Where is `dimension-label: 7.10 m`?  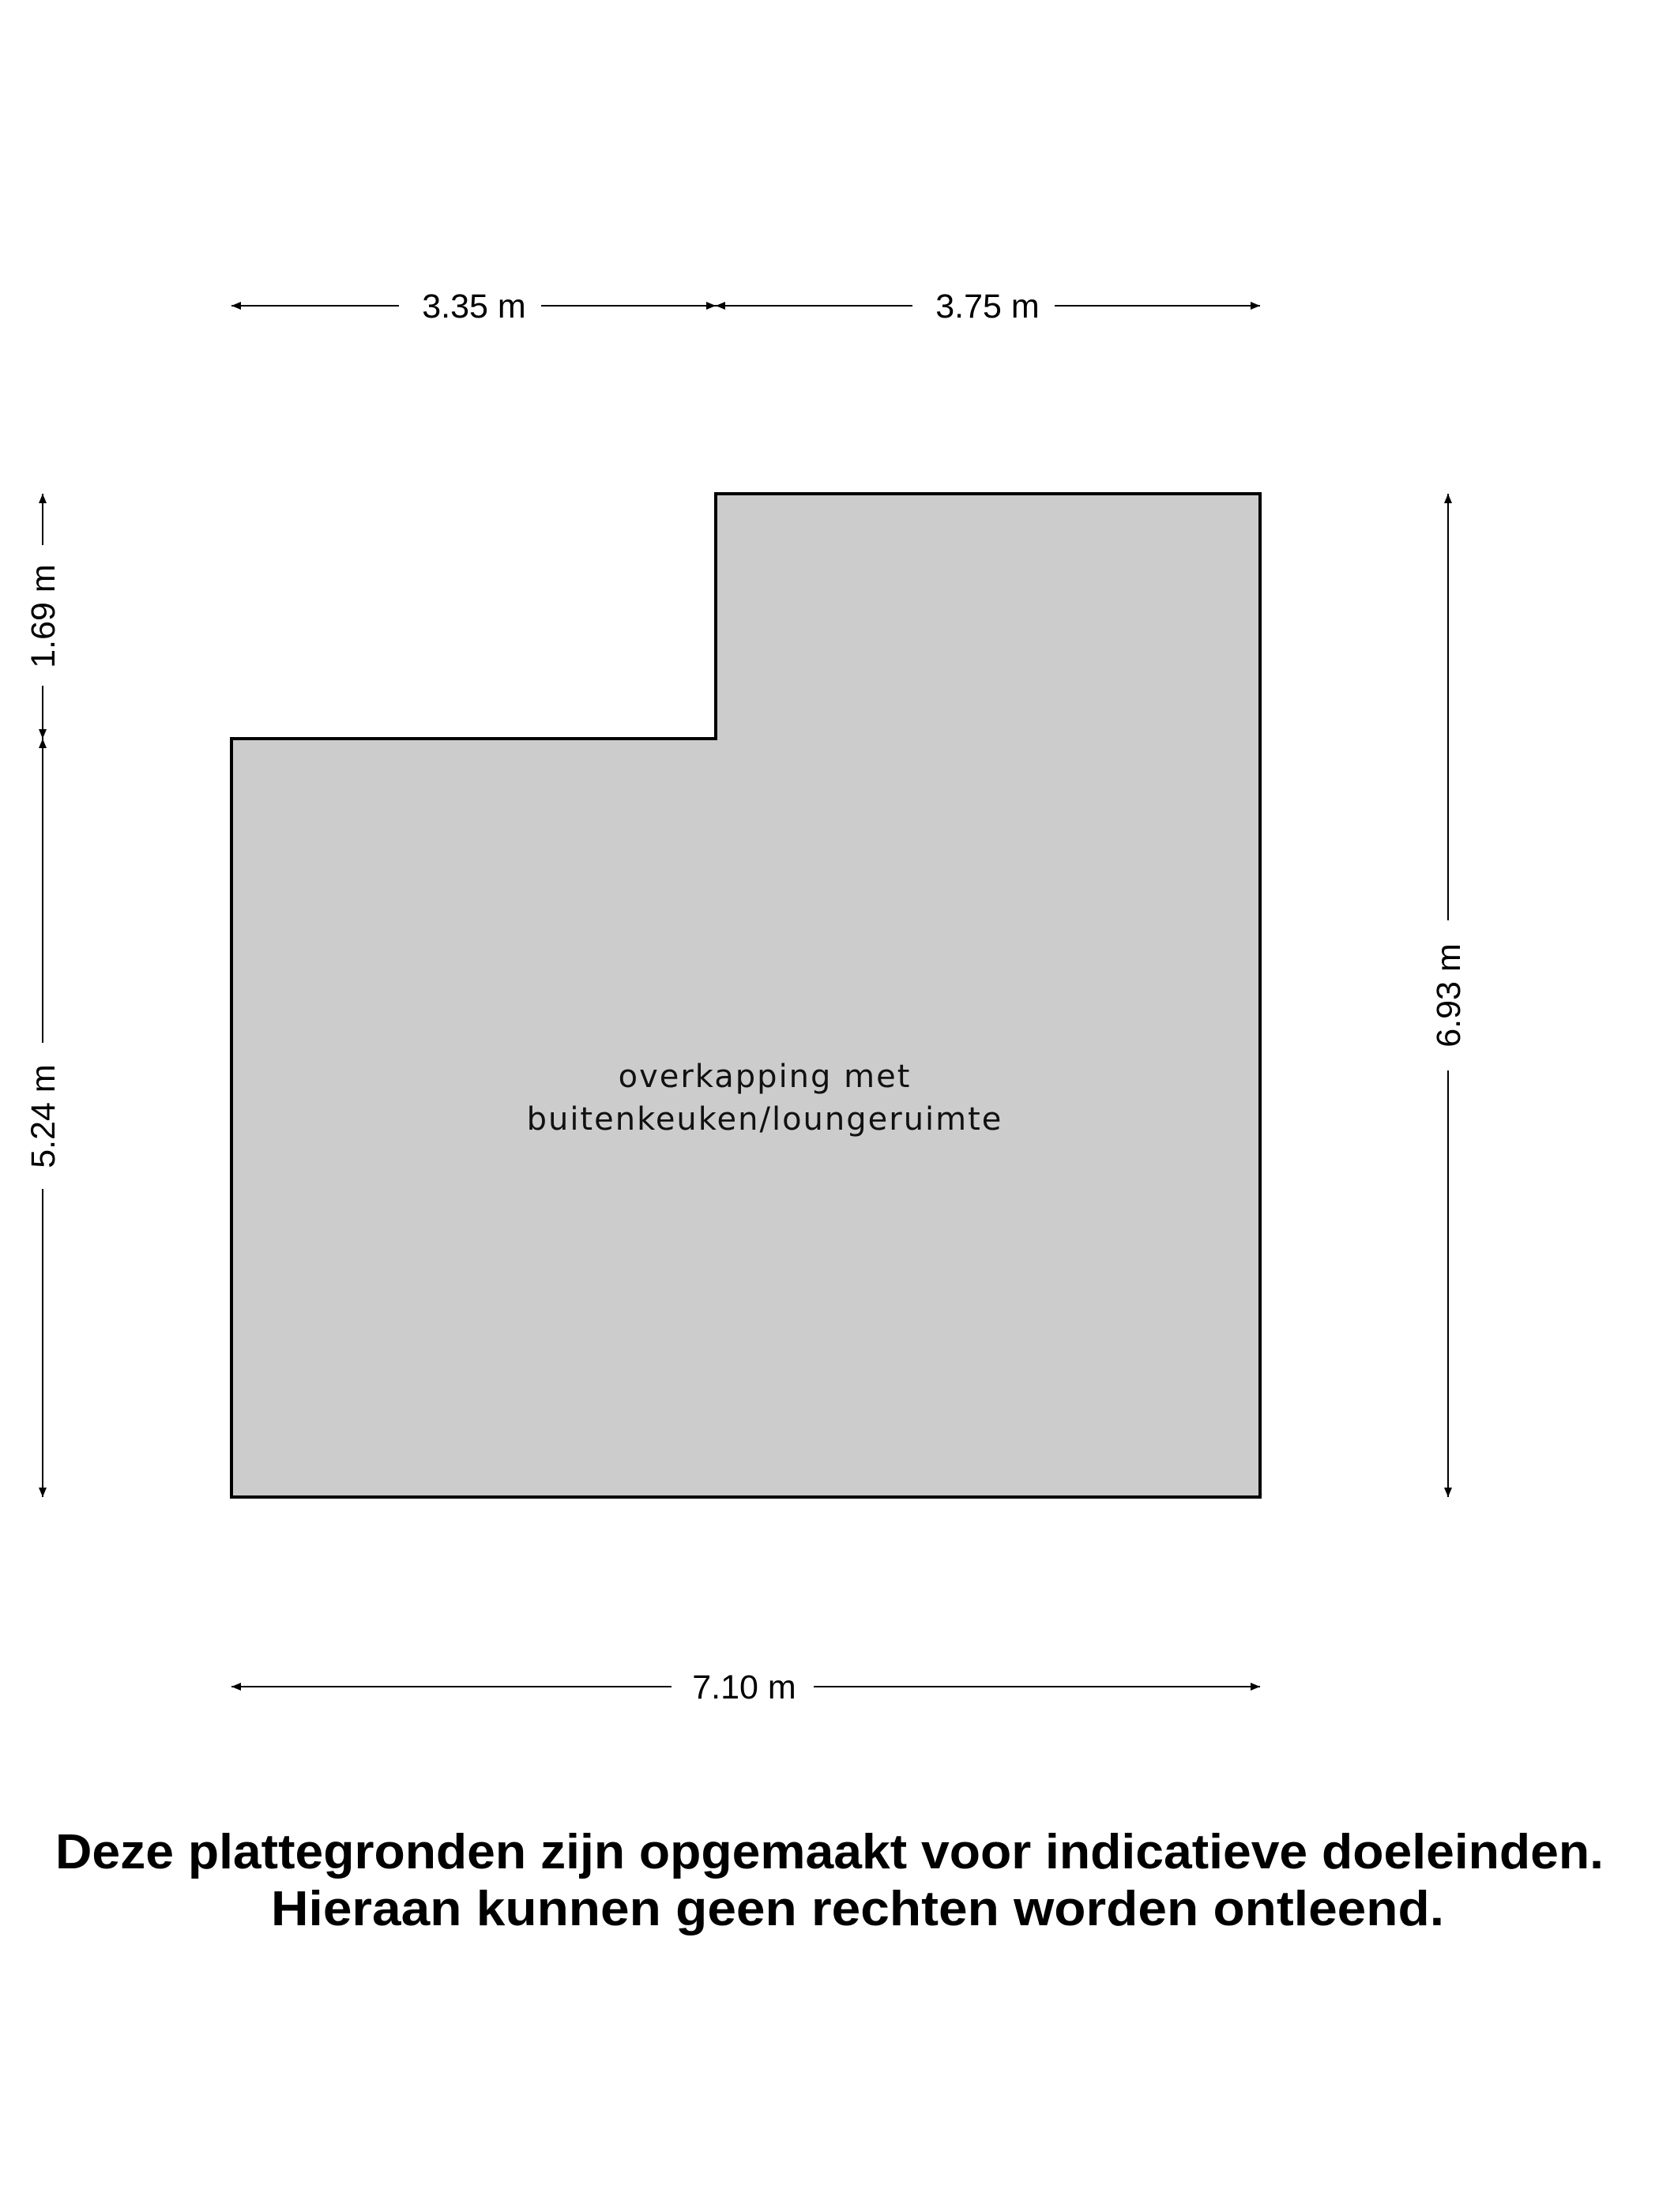
dimension-label: 7.10 m is located at coordinates (744, 1687).